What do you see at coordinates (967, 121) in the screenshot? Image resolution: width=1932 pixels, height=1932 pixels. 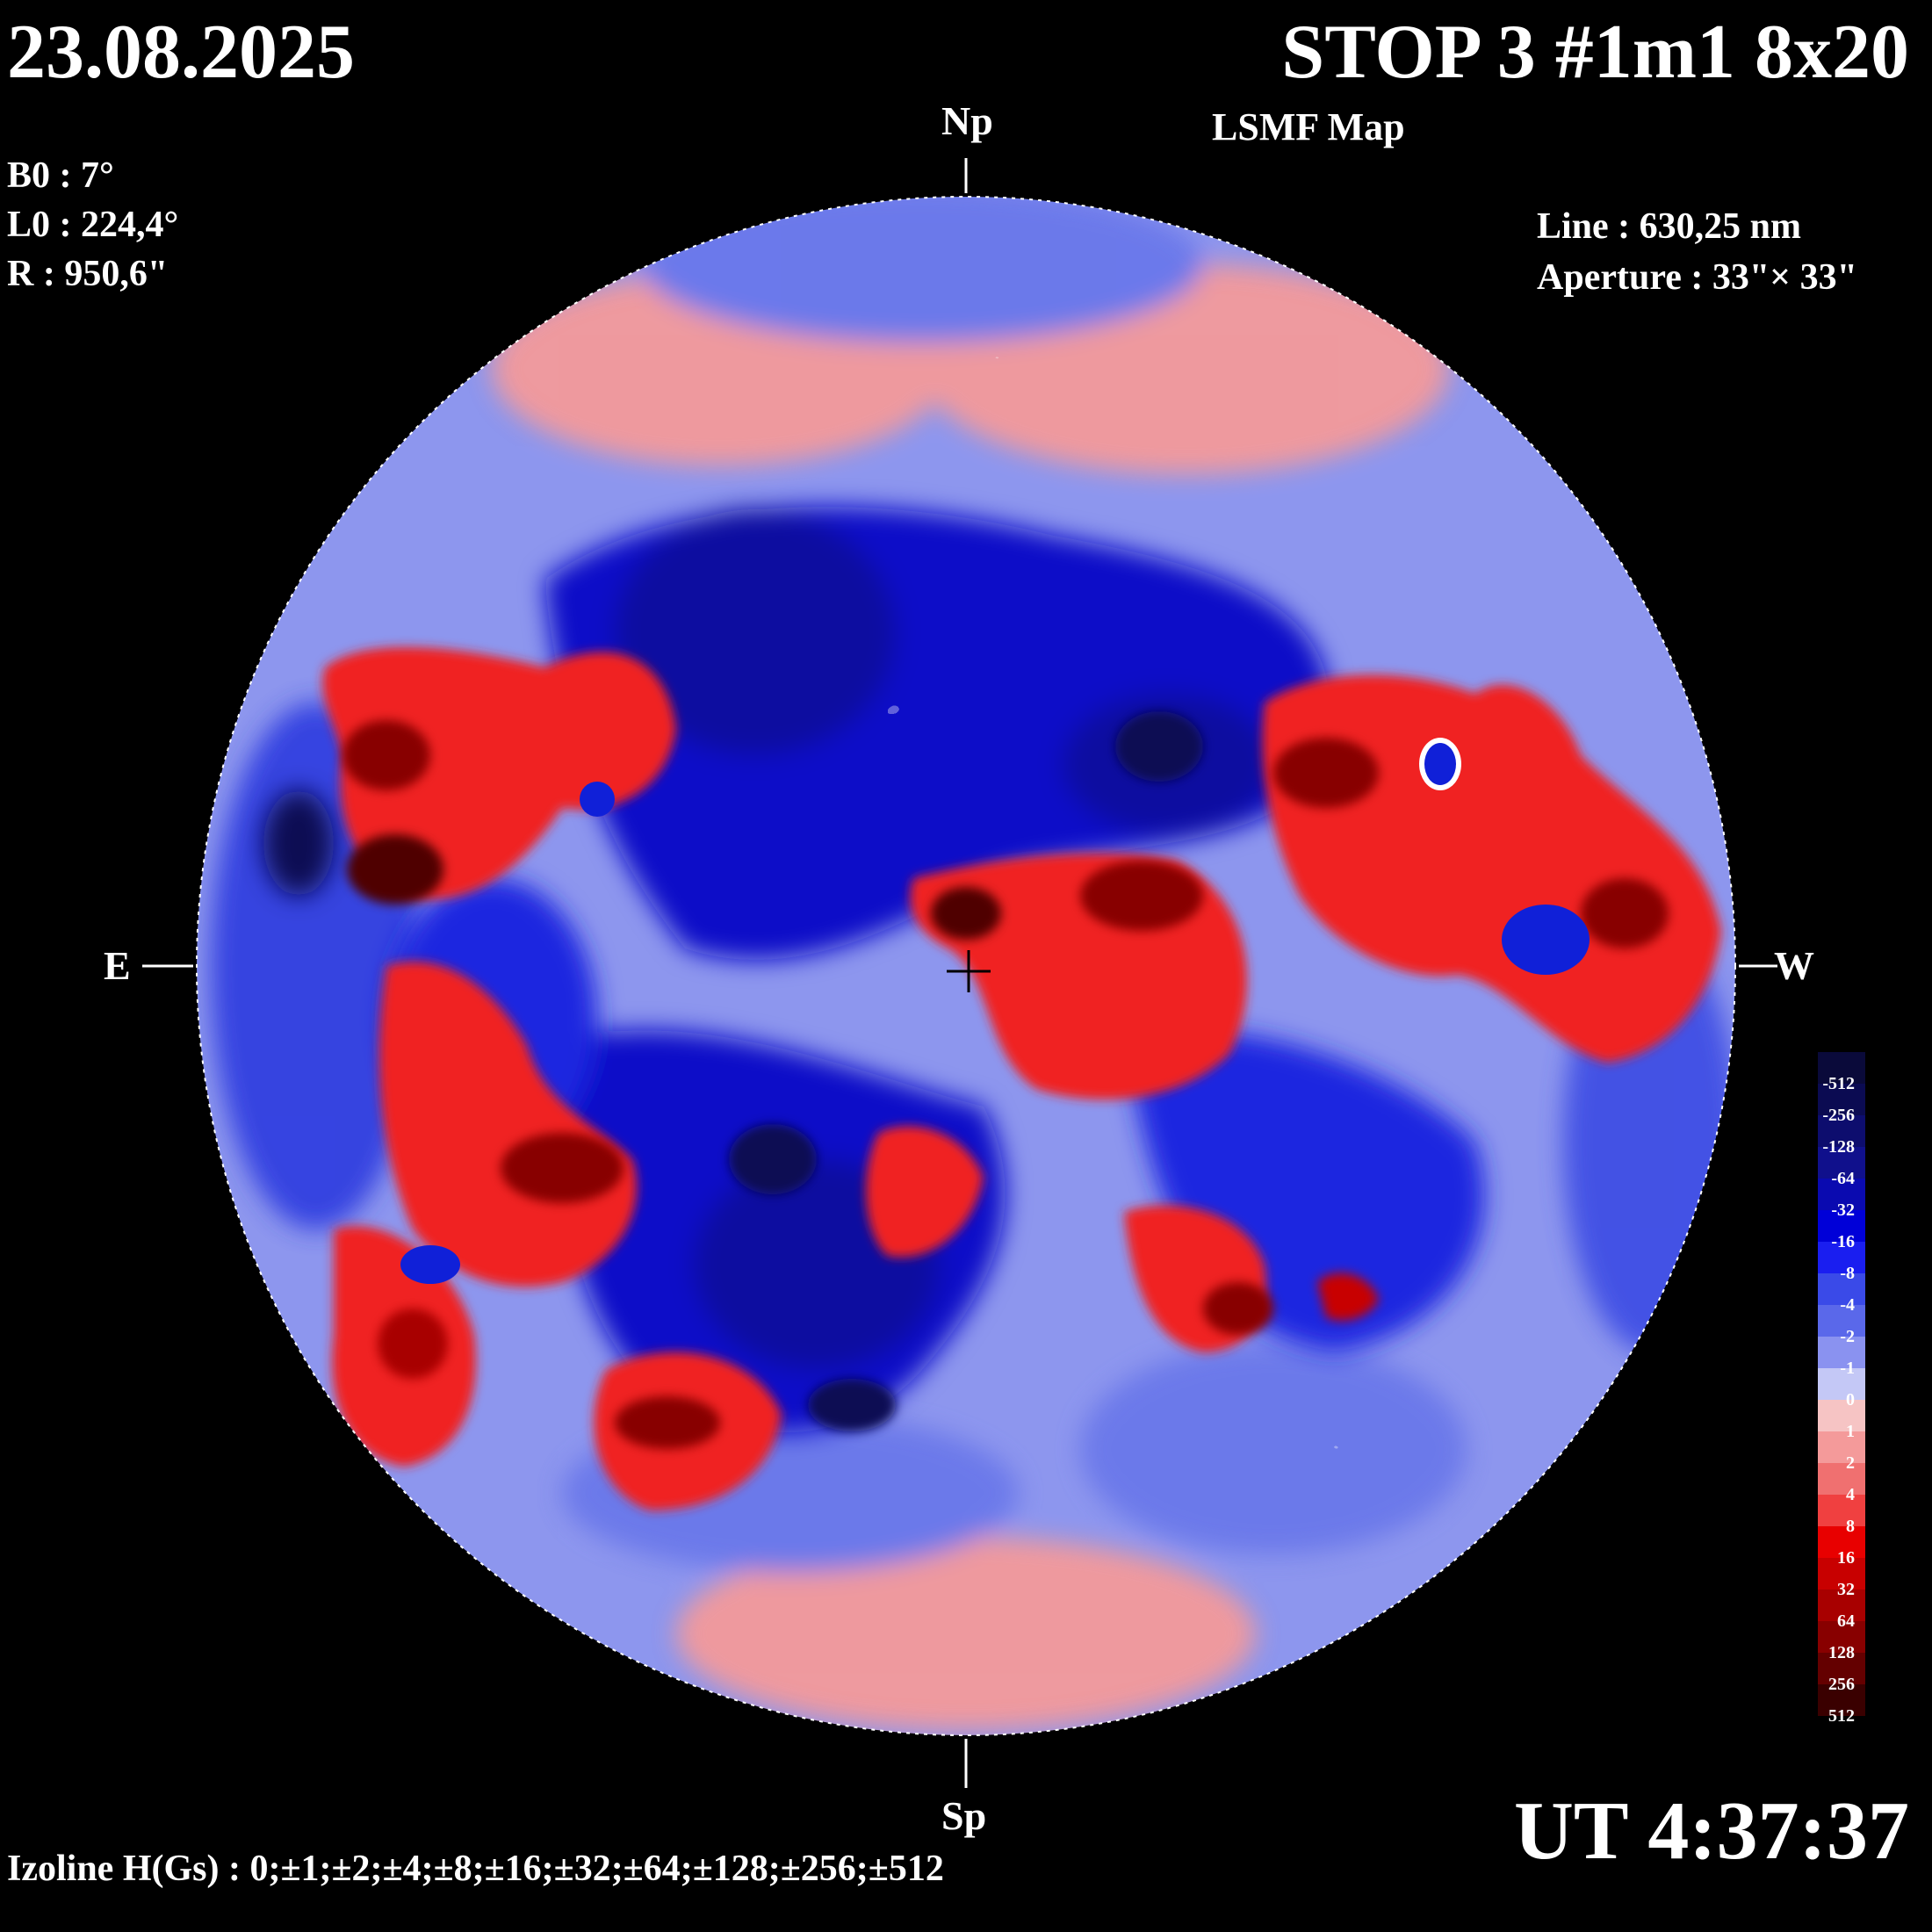 I see `north-pole-label: Np` at bounding box center [967, 121].